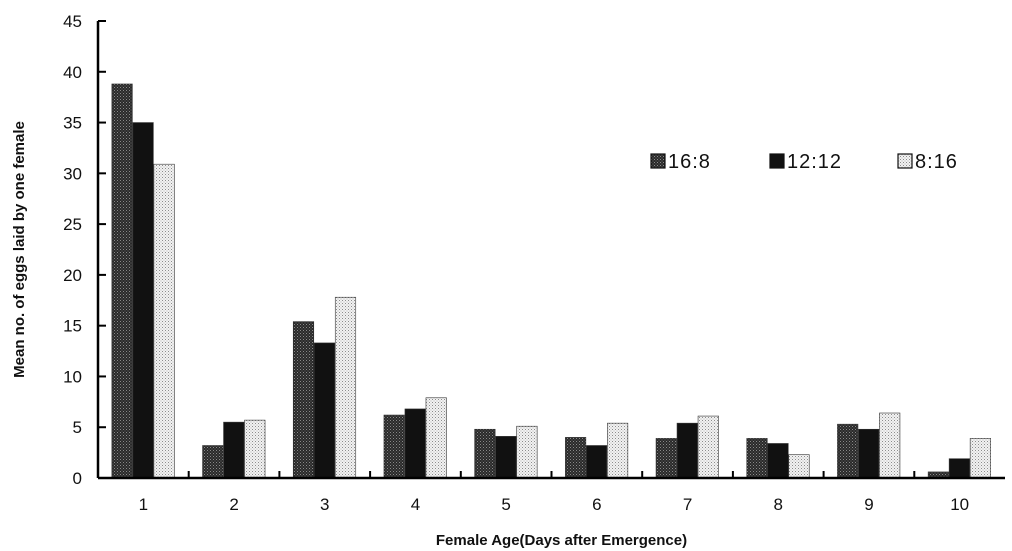 Image resolution: width=1012 pixels, height=551 pixels. Describe the element at coordinates (72, 72) in the screenshot. I see `y-tick-label: 40` at that location.